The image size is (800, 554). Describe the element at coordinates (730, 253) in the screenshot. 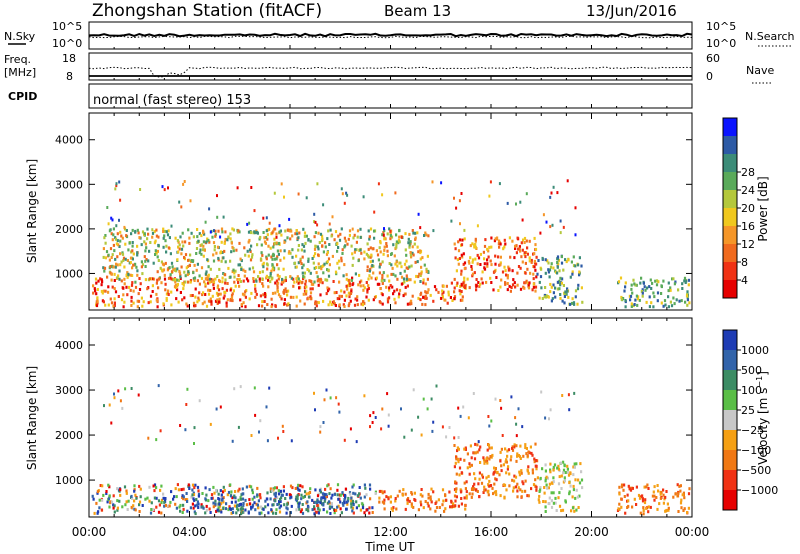

I see `colorbar-swatch` at that location.